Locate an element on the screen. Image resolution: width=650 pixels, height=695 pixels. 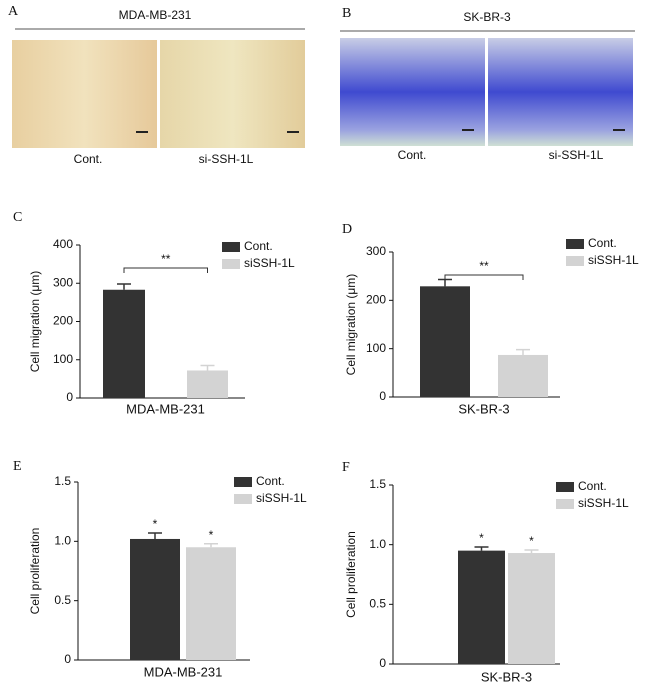
panel-title: SK-BR-3 is located at coordinates (487, 17).